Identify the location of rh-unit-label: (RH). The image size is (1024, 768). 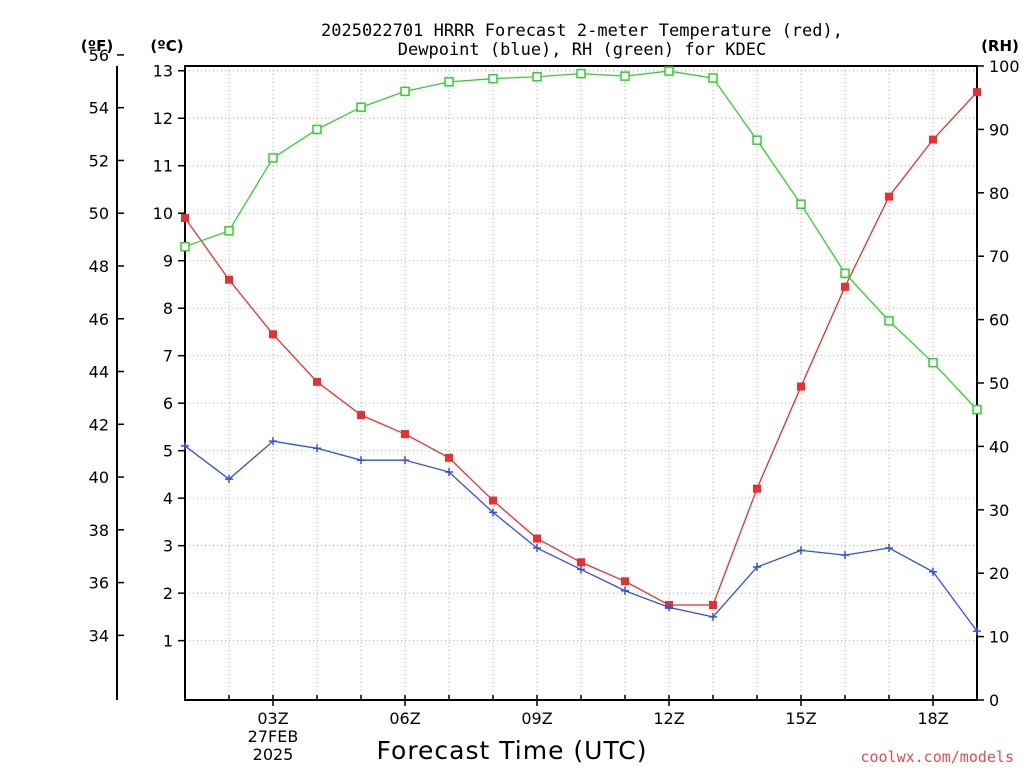
(1000, 46).